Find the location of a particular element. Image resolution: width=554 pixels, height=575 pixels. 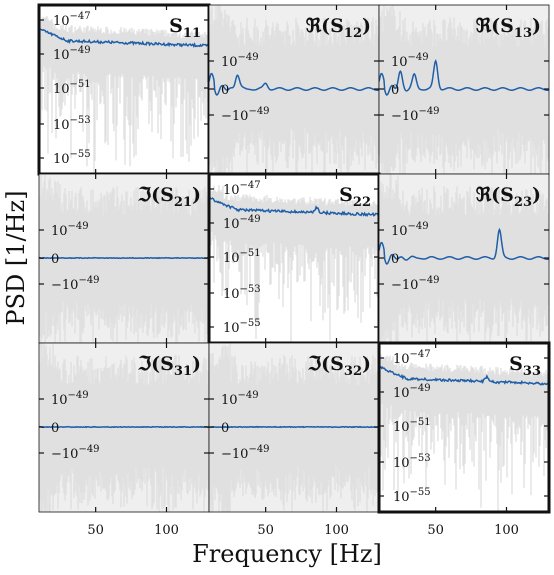

panel-title: ℑ(S21) is located at coordinates (169, 197).